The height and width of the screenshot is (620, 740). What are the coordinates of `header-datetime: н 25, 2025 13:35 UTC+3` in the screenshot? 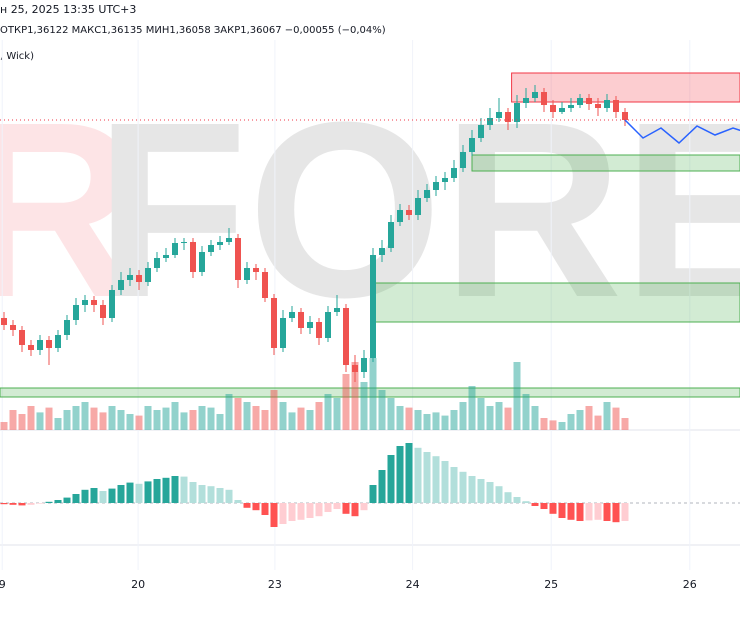 It's located at (68, 9).